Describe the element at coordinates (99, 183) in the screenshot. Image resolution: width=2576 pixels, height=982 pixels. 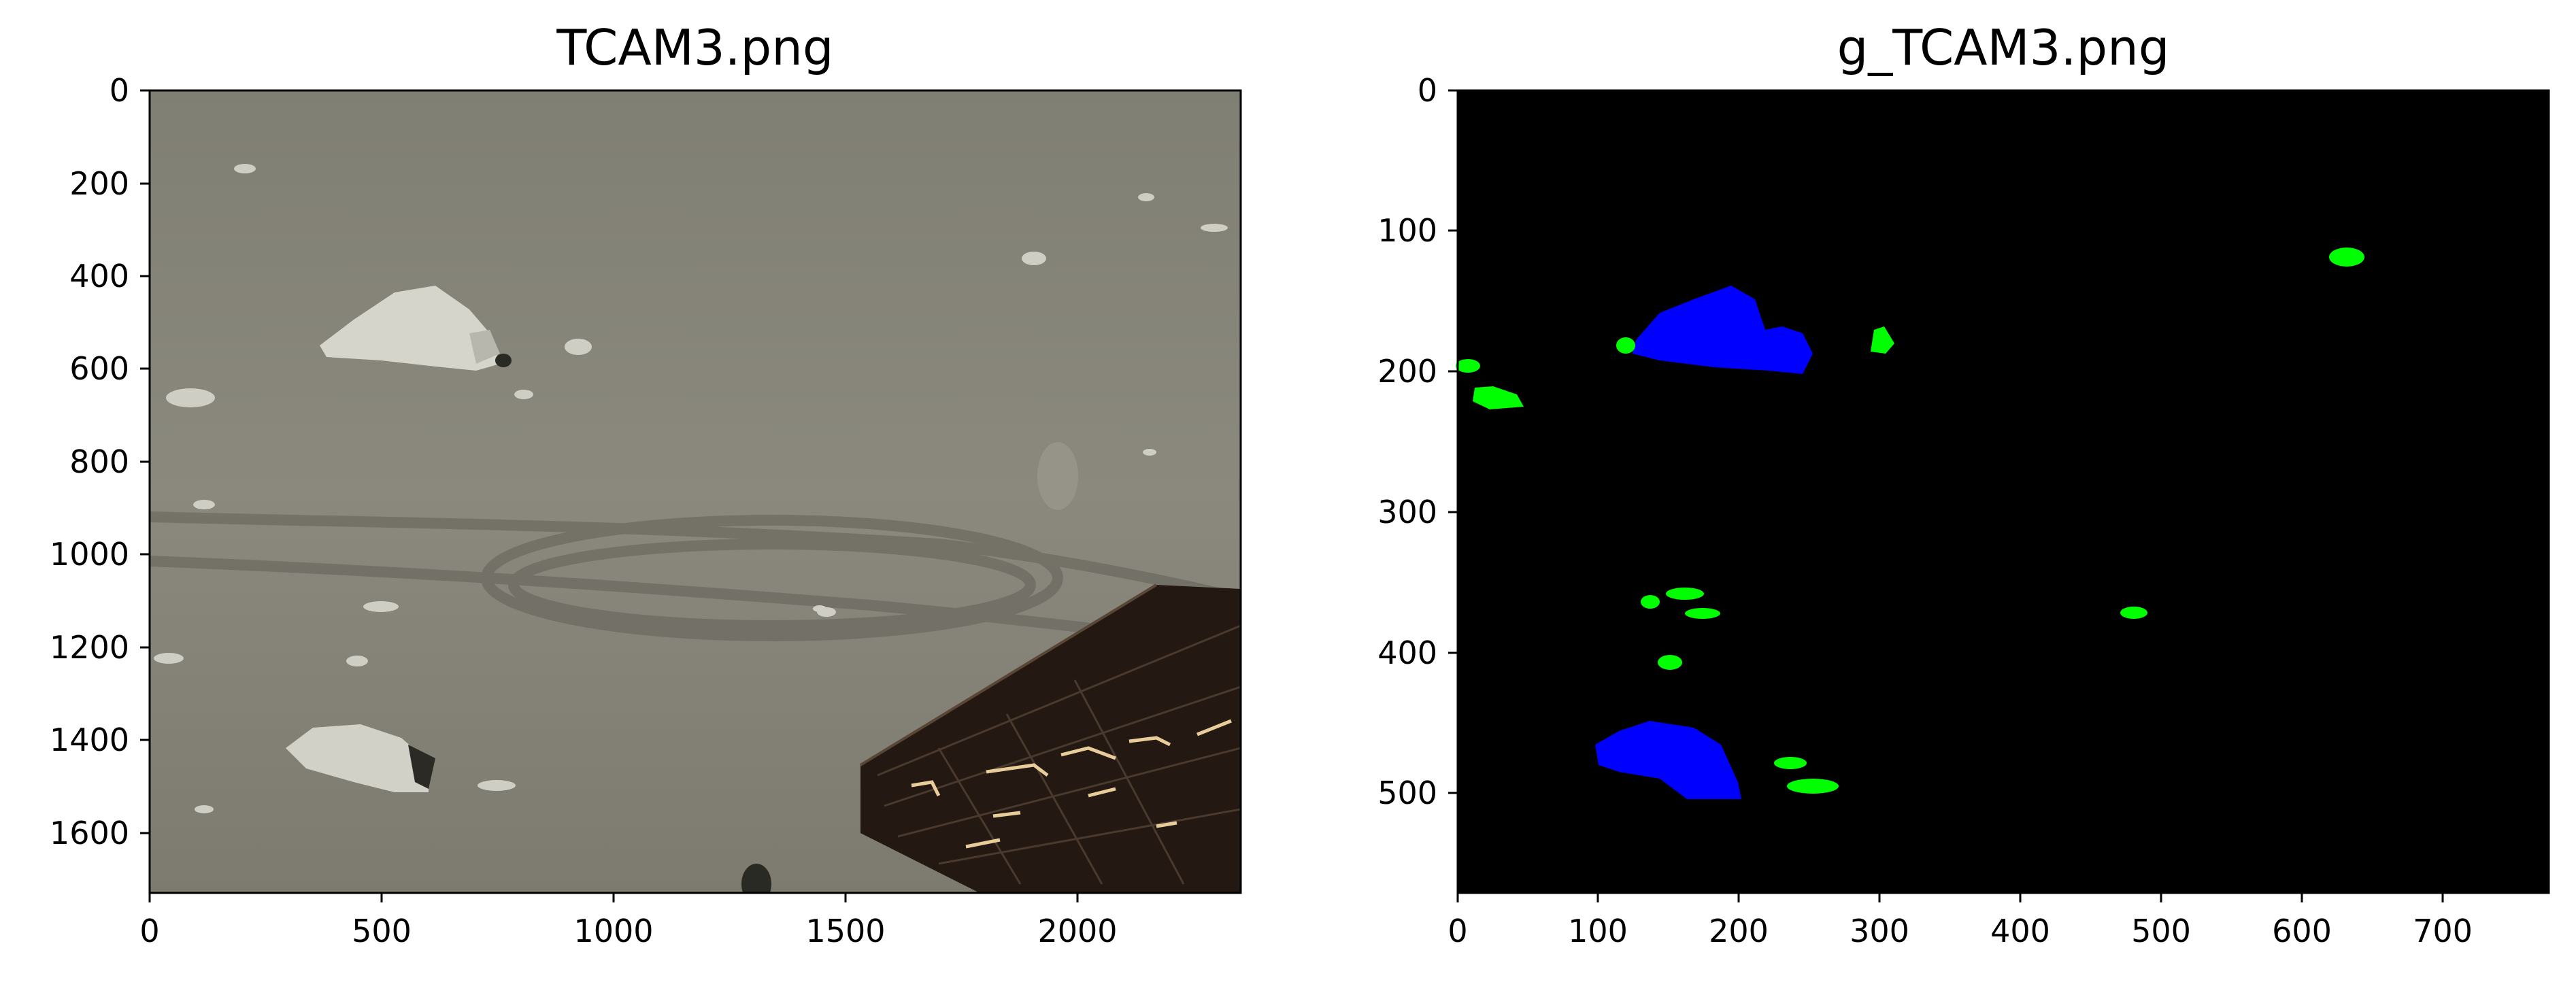
I see `photo-y-tick-label: 200` at that location.